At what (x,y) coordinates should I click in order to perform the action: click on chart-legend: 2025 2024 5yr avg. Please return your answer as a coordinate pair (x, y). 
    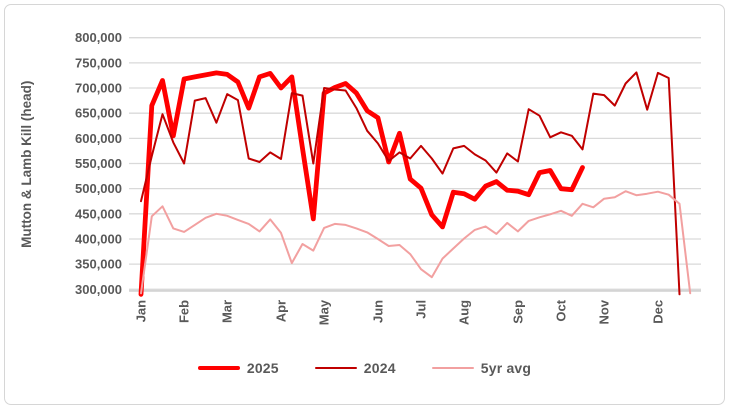
    Looking at the image, I should click on (364, 368).